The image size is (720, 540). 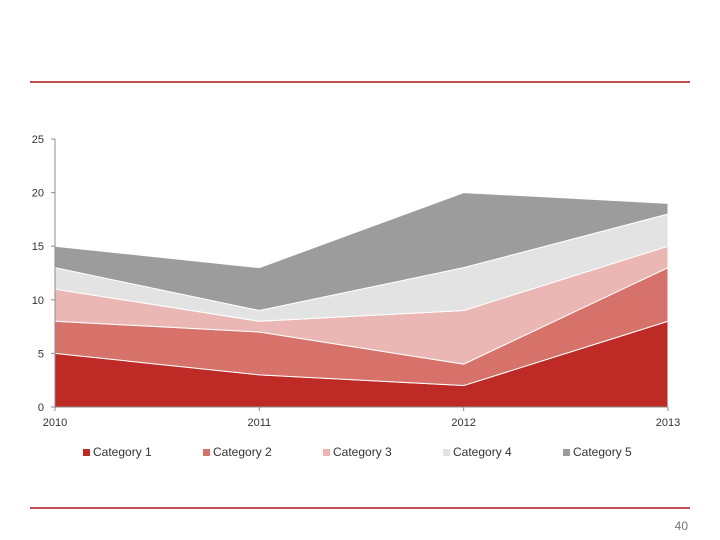 What do you see at coordinates (463, 423) in the screenshot?
I see `x-tick-label: 2012` at bounding box center [463, 423].